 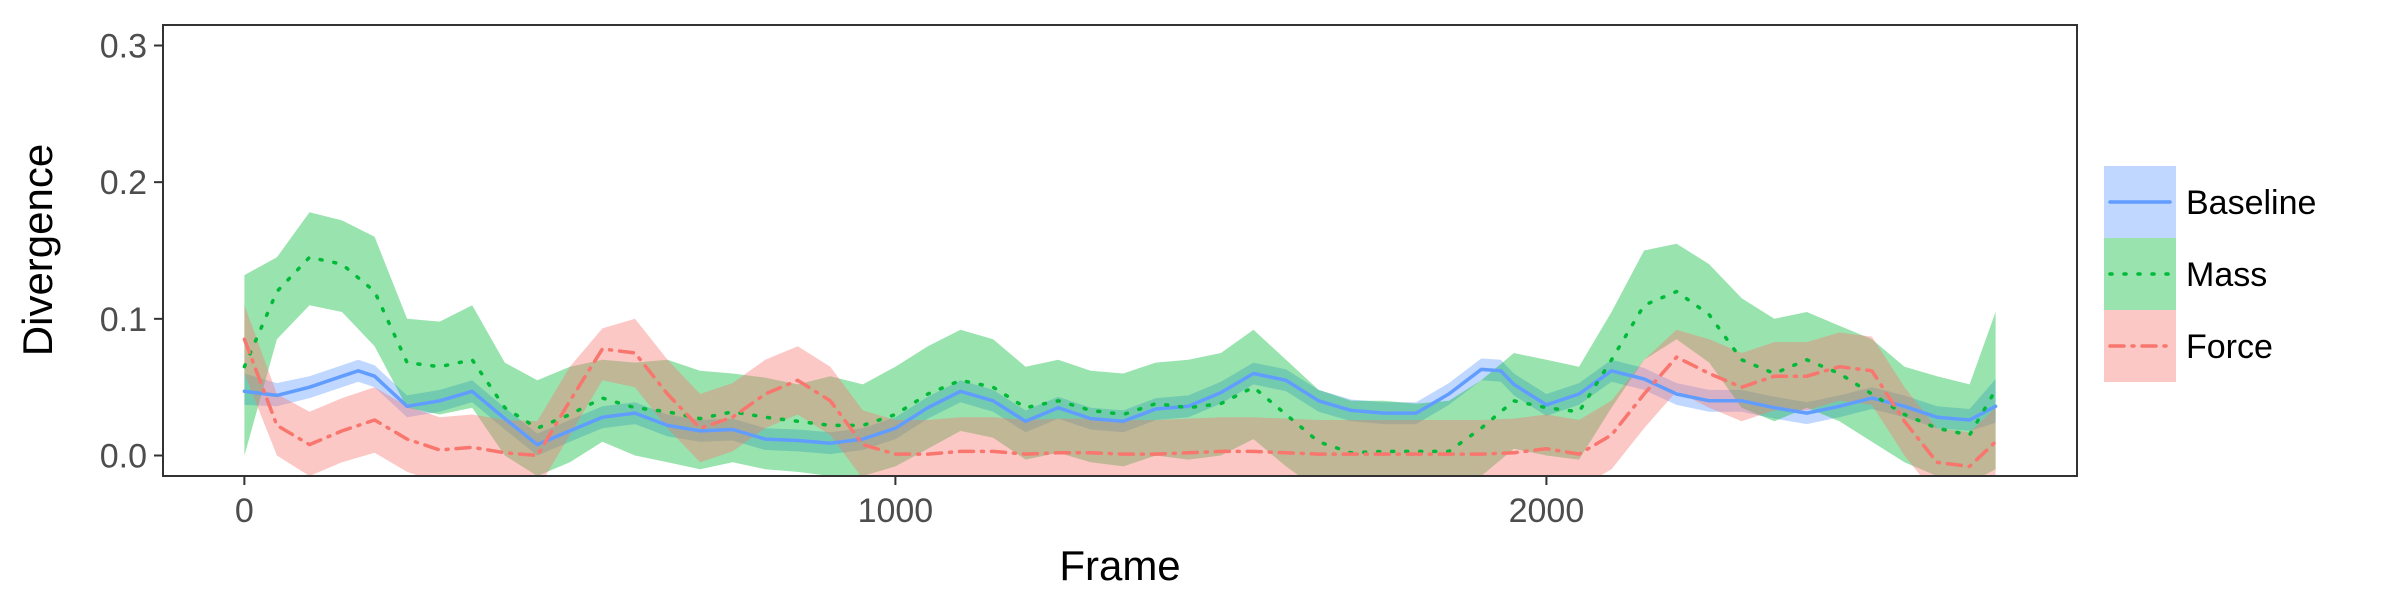 I want to click on y-tick-label: 0.1, so click(x=123, y=320).